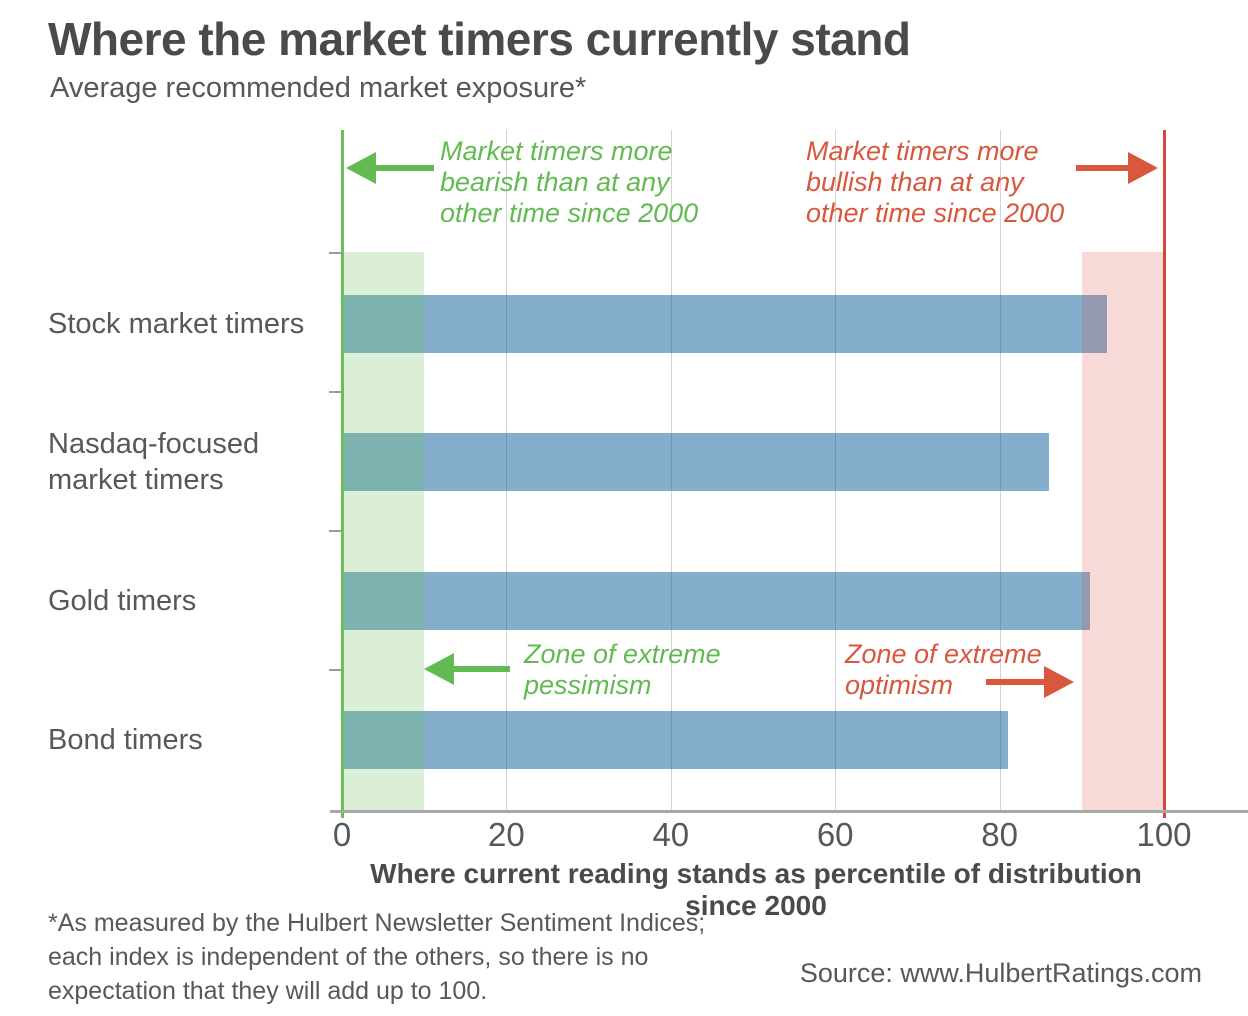  I want to click on annotation-bearish-line1: Market timers more, so click(556, 151).